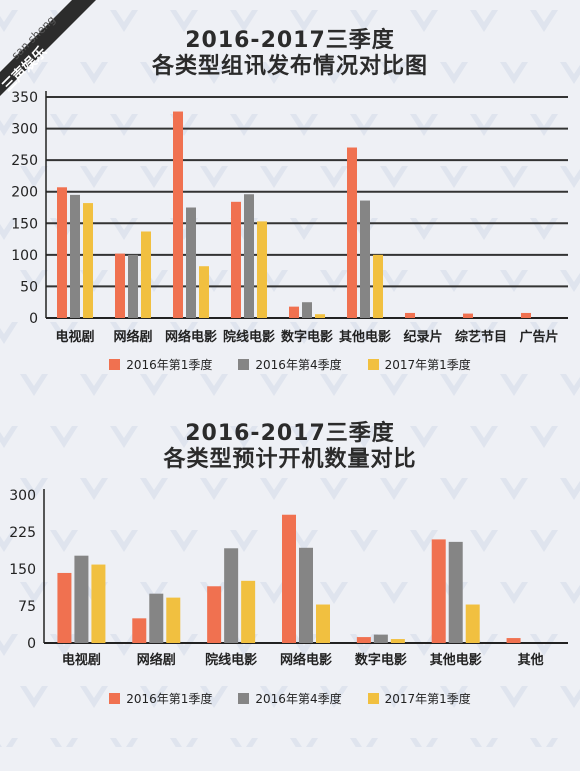 This screenshot has height=771, width=580. What do you see at coordinates (29, 287) in the screenshot?
I see `y-tick-label: 50` at bounding box center [29, 287].